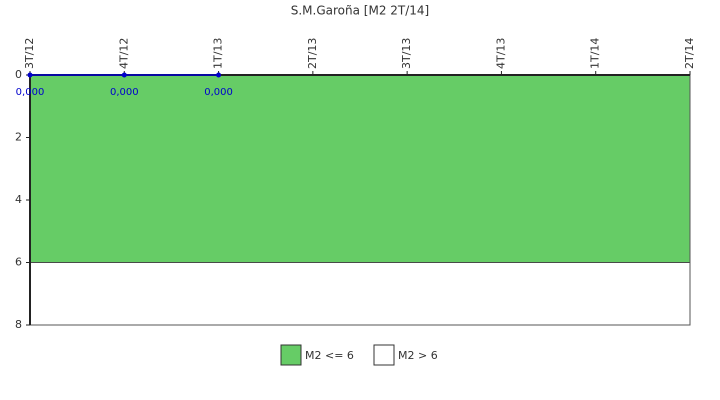  Describe the element at coordinates (329, 355) in the screenshot. I see `legend-label: M2 <= 6` at that location.